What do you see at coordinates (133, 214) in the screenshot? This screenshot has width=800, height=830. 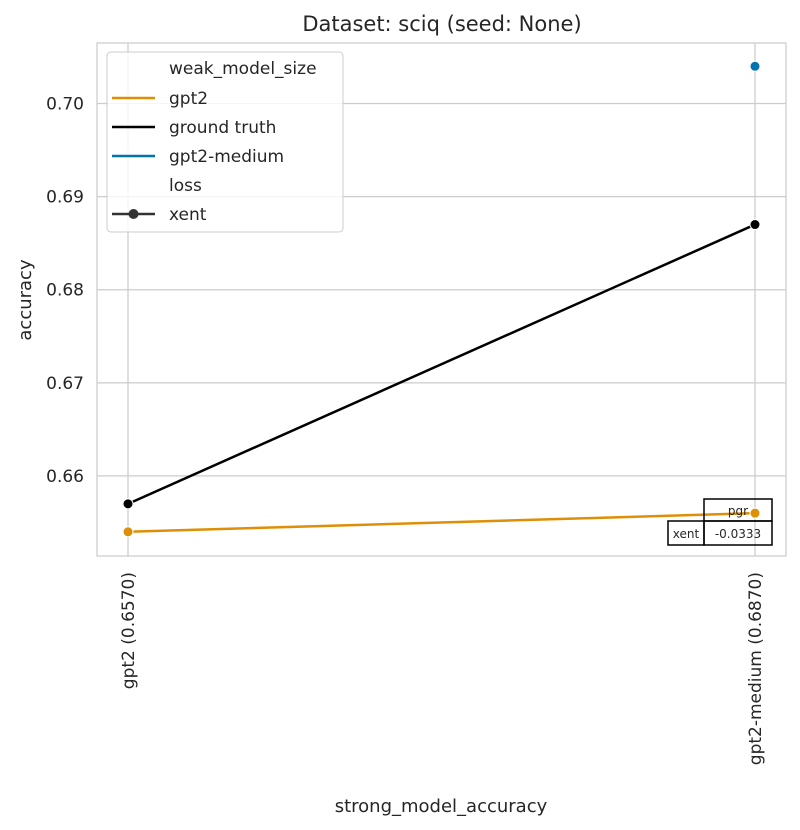 I see `legend-marker` at bounding box center [133, 214].